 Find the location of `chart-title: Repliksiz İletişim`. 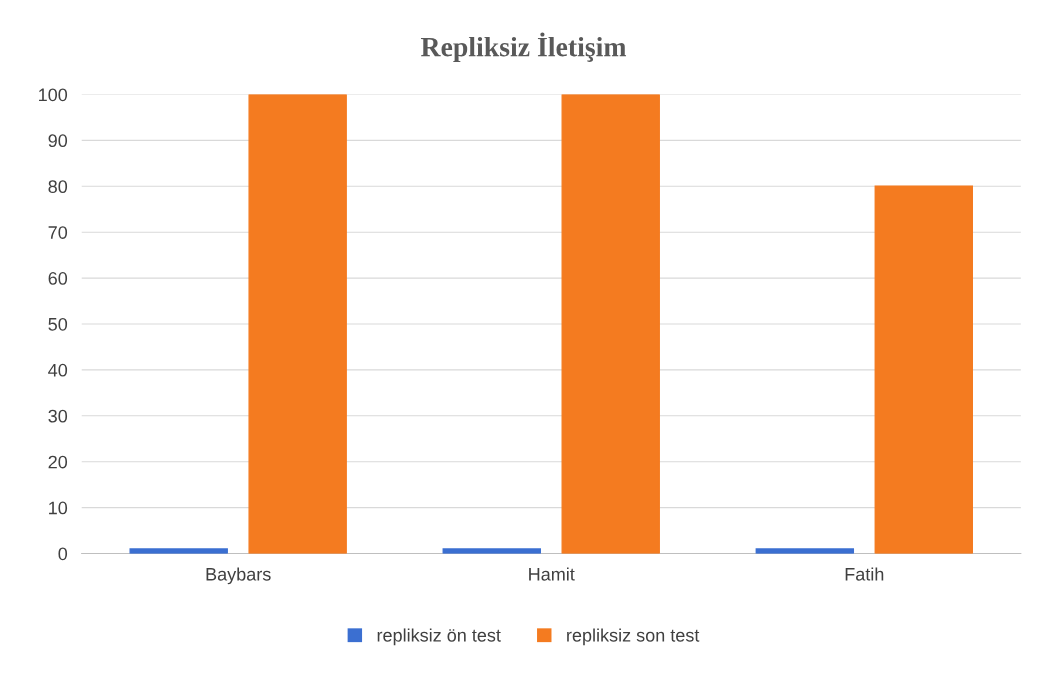

chart-title: Repliksiz İletişim is located at coordinates (523, 47).